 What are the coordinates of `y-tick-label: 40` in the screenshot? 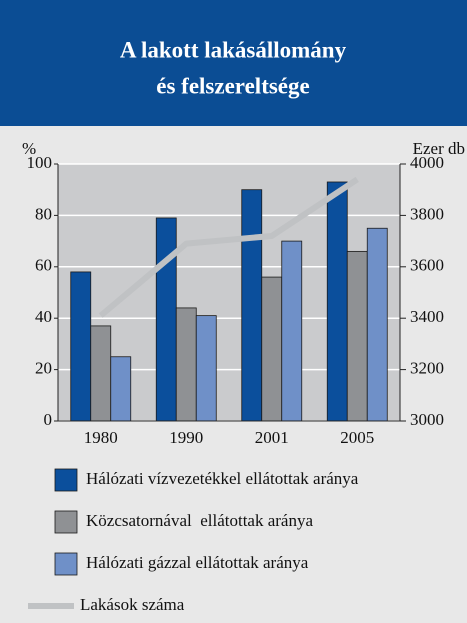 It's located at (43, 316).